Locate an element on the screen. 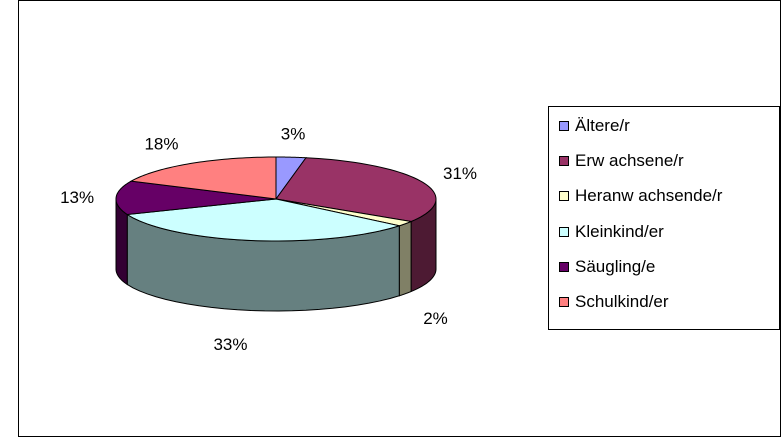 The height and width of the screenshot is (438, 782). legend-label: Schulkind/er is located at coordinates (622, 301).